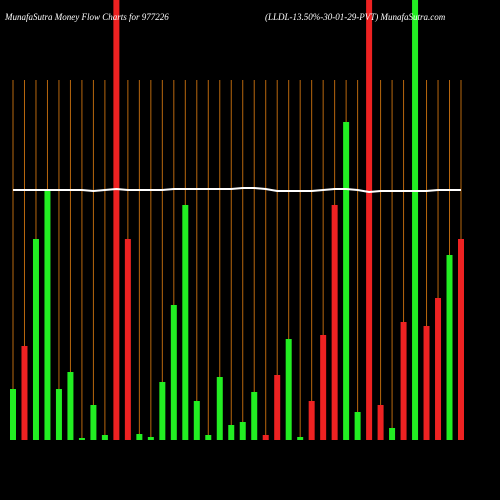  Describe the element at coordinates (237, 190) in the screenshot. I see `money-flow-line` at that location.